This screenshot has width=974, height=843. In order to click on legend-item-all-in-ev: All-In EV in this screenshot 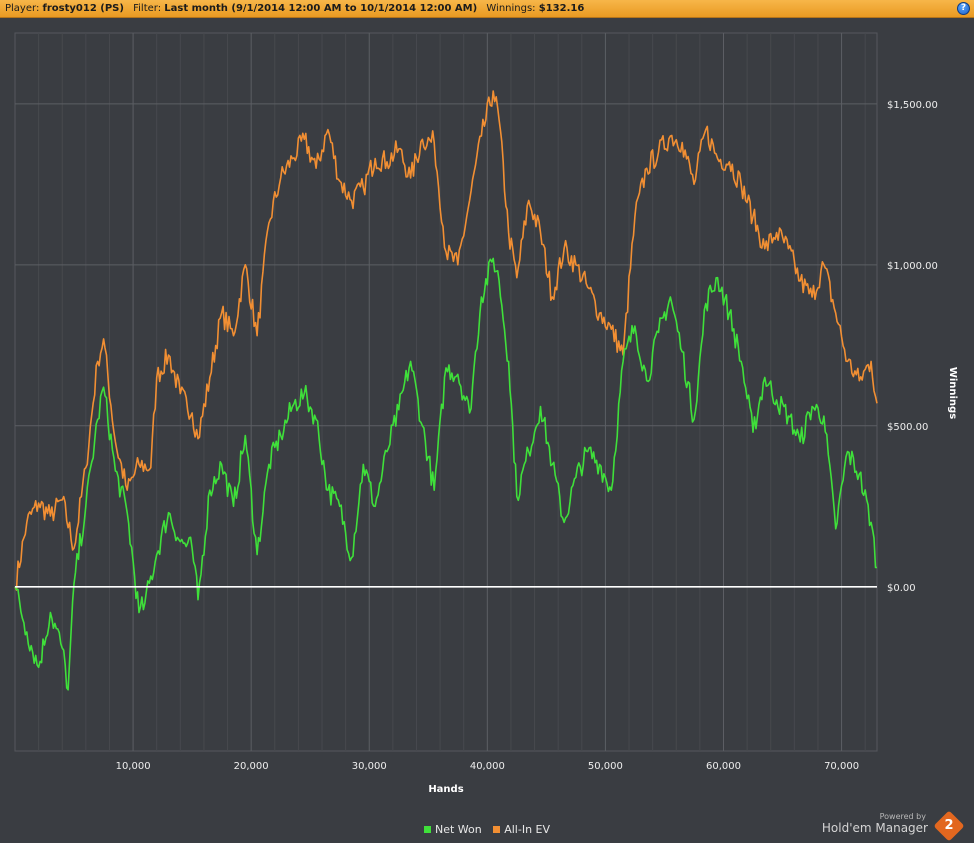, I will do `click(521, 829)`.